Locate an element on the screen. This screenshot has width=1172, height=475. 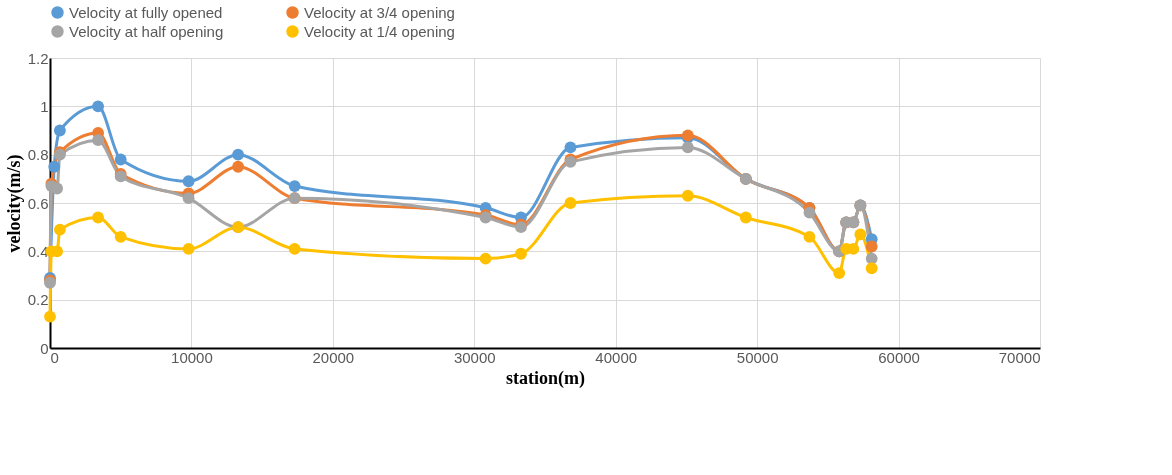
x-tick-label: 50000 is located at coordinates (757, 357).